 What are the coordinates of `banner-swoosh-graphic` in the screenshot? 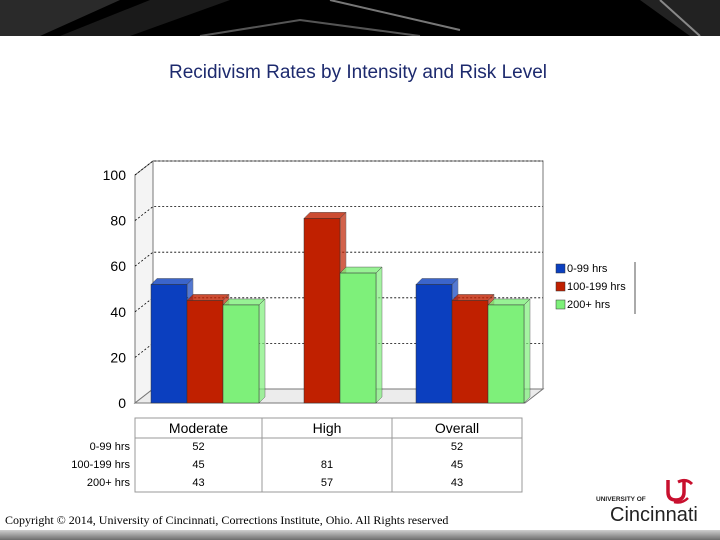 It's located at (360, 18).